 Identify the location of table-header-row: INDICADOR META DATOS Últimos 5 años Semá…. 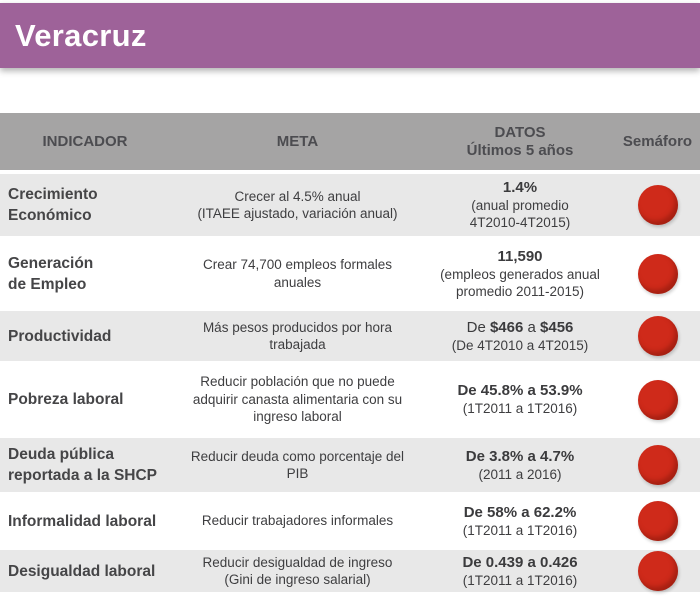
(350, 141).